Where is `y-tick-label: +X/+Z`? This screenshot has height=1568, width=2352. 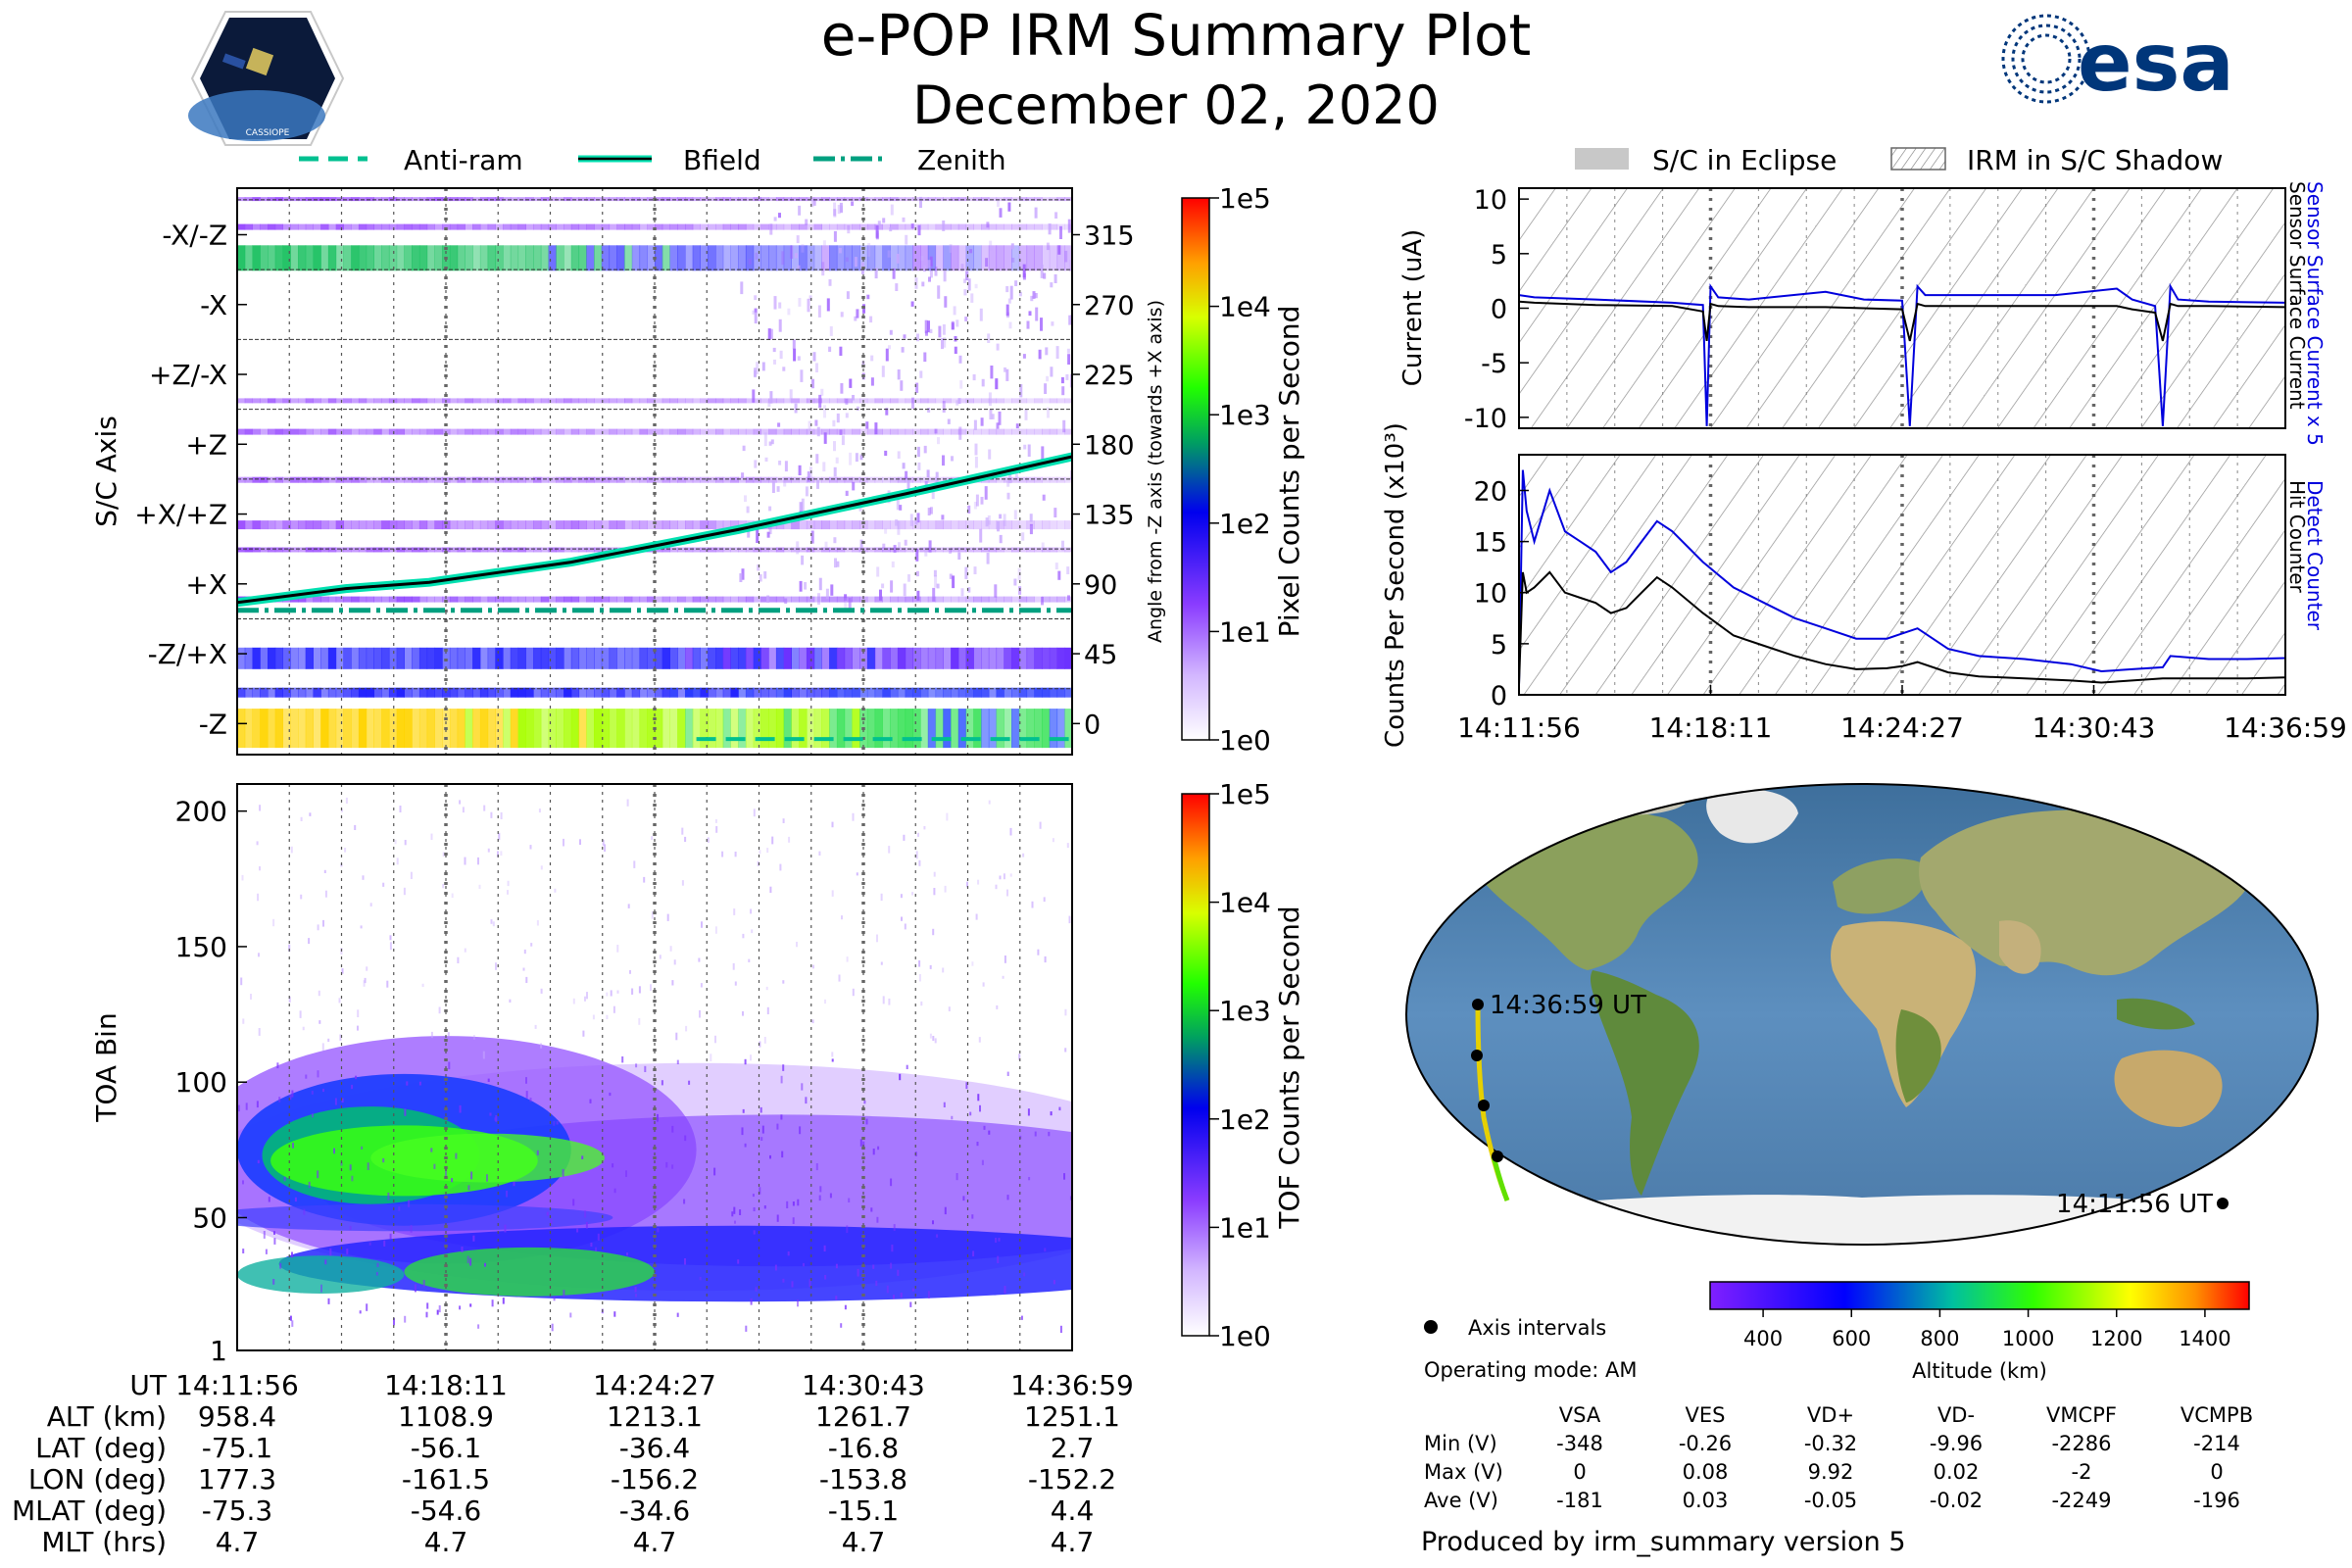
y-tick-label: +X/+Z is located at coordinates (180, 515).